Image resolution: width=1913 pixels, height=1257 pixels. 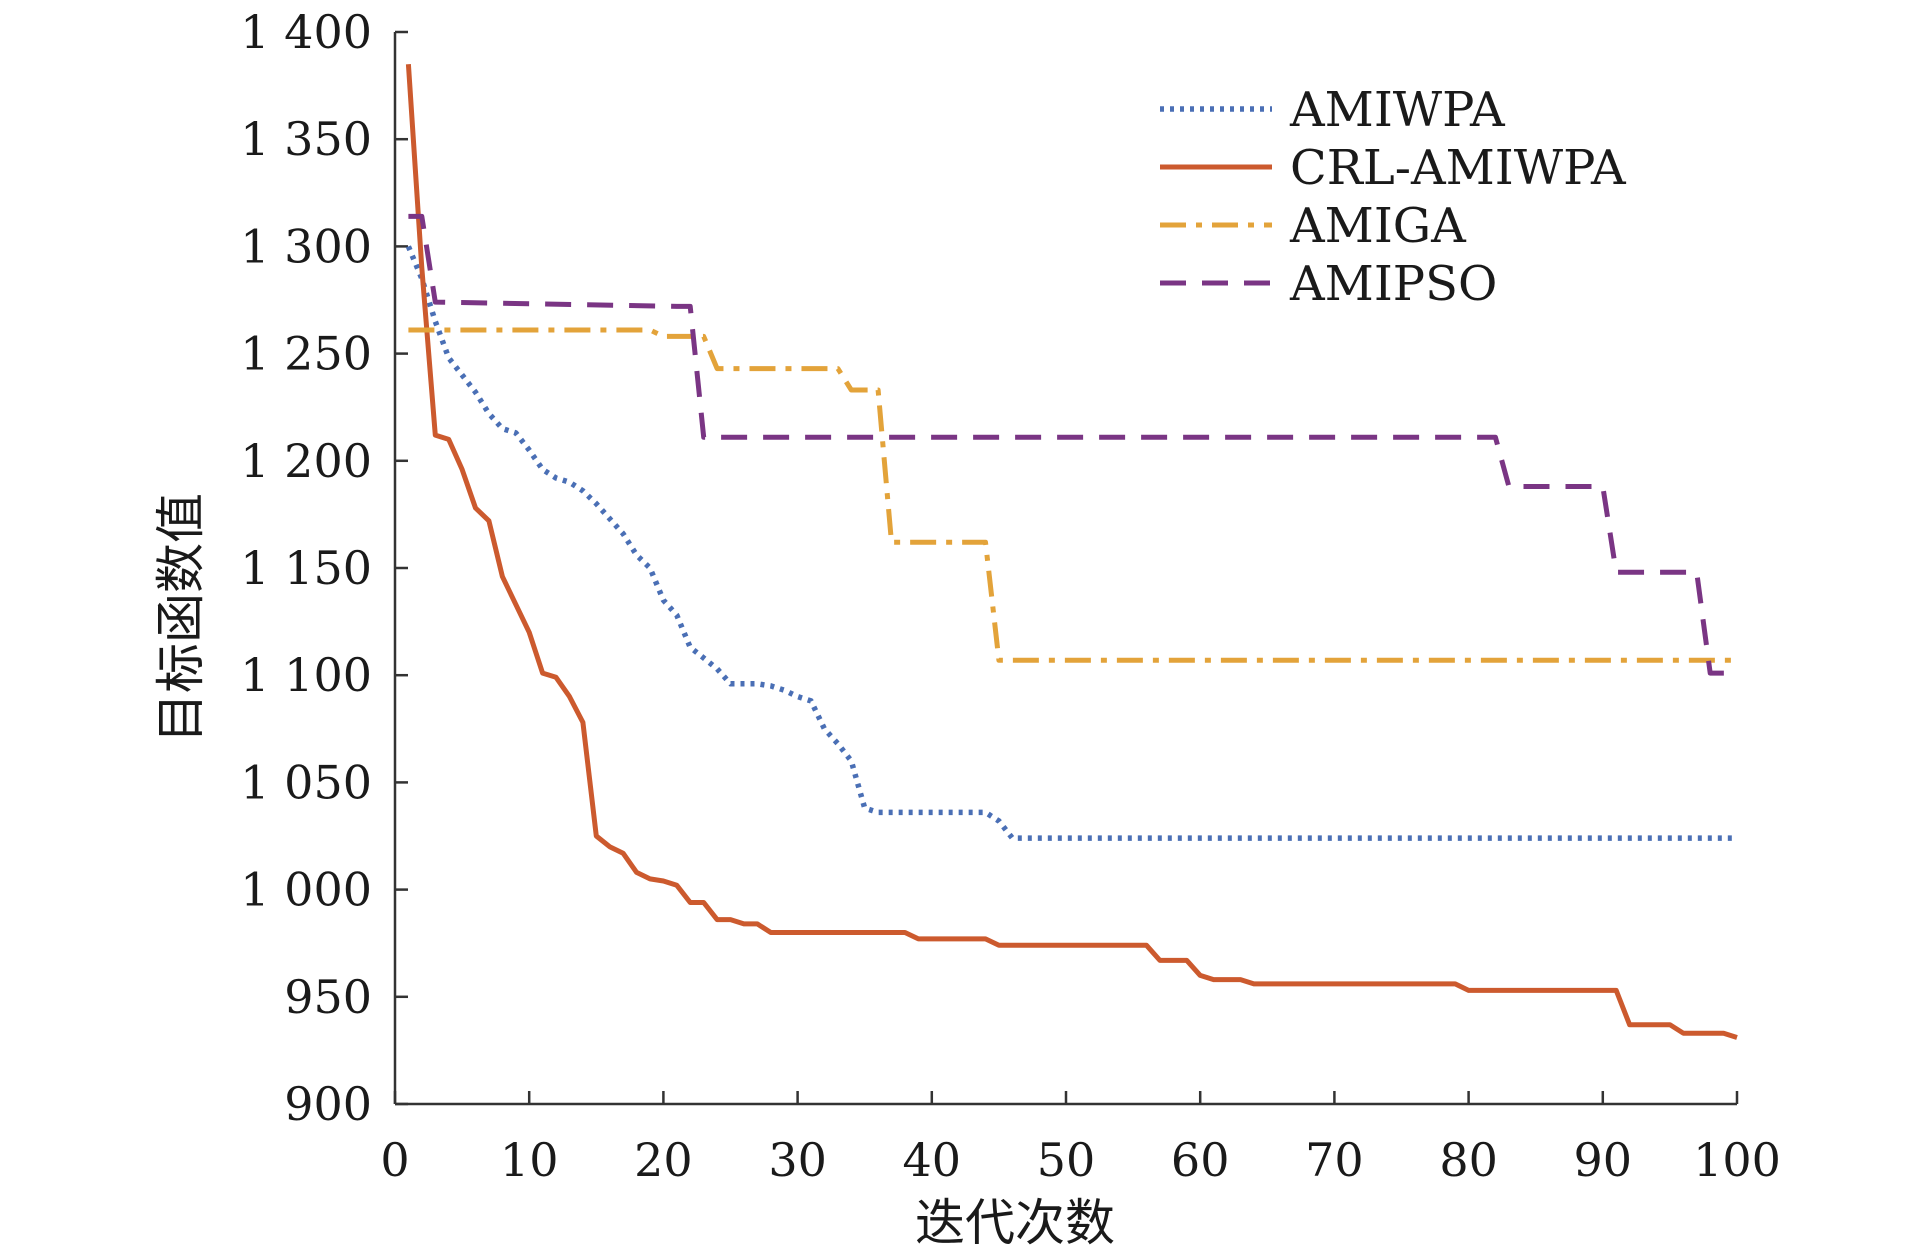 What do you see at coordinates (1378, 226) in the screenshot?
I see `legend-label-amiga: AMIGA` at bounding box center [1378, 226].